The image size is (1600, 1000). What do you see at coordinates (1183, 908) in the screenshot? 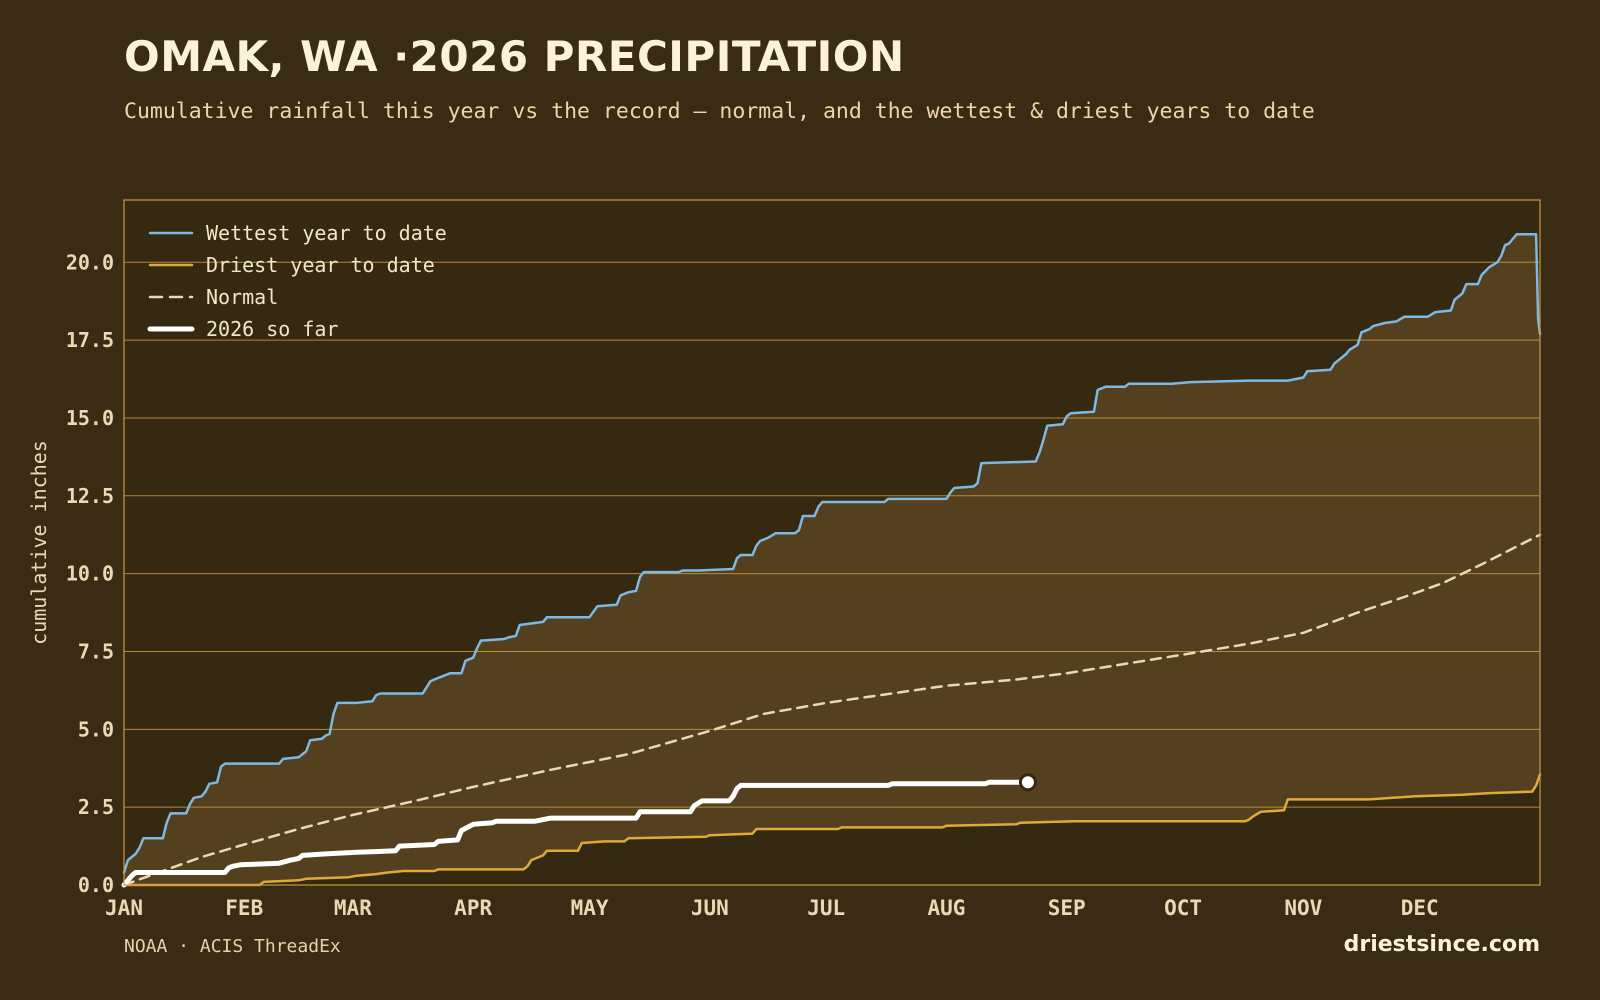
I see `x-tick-label-oct: OCT` at bounding box center [1183, 908].